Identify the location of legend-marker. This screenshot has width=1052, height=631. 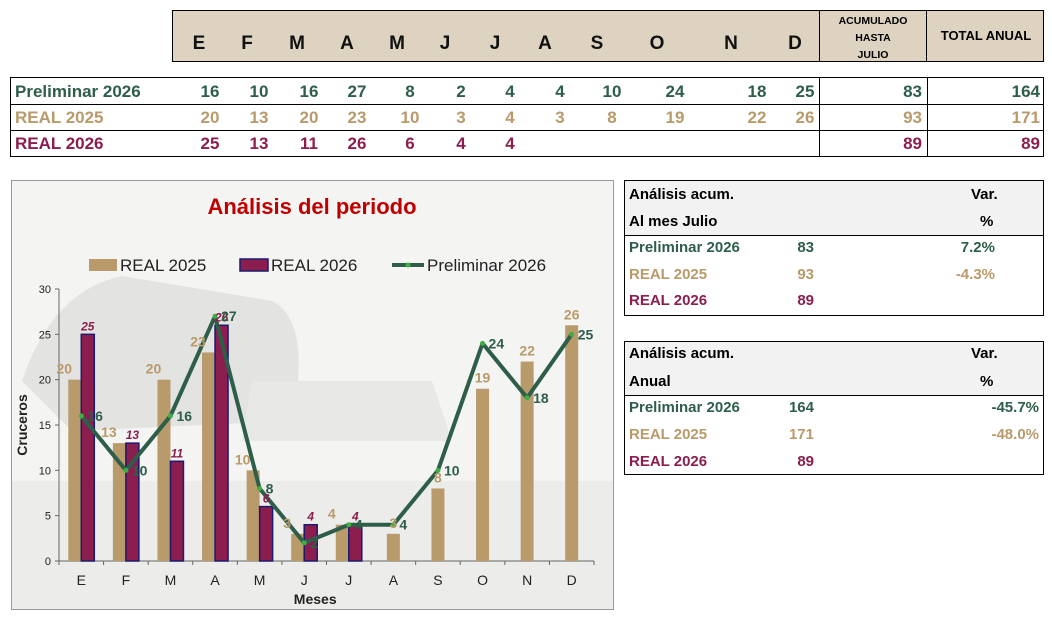
(408, 265).